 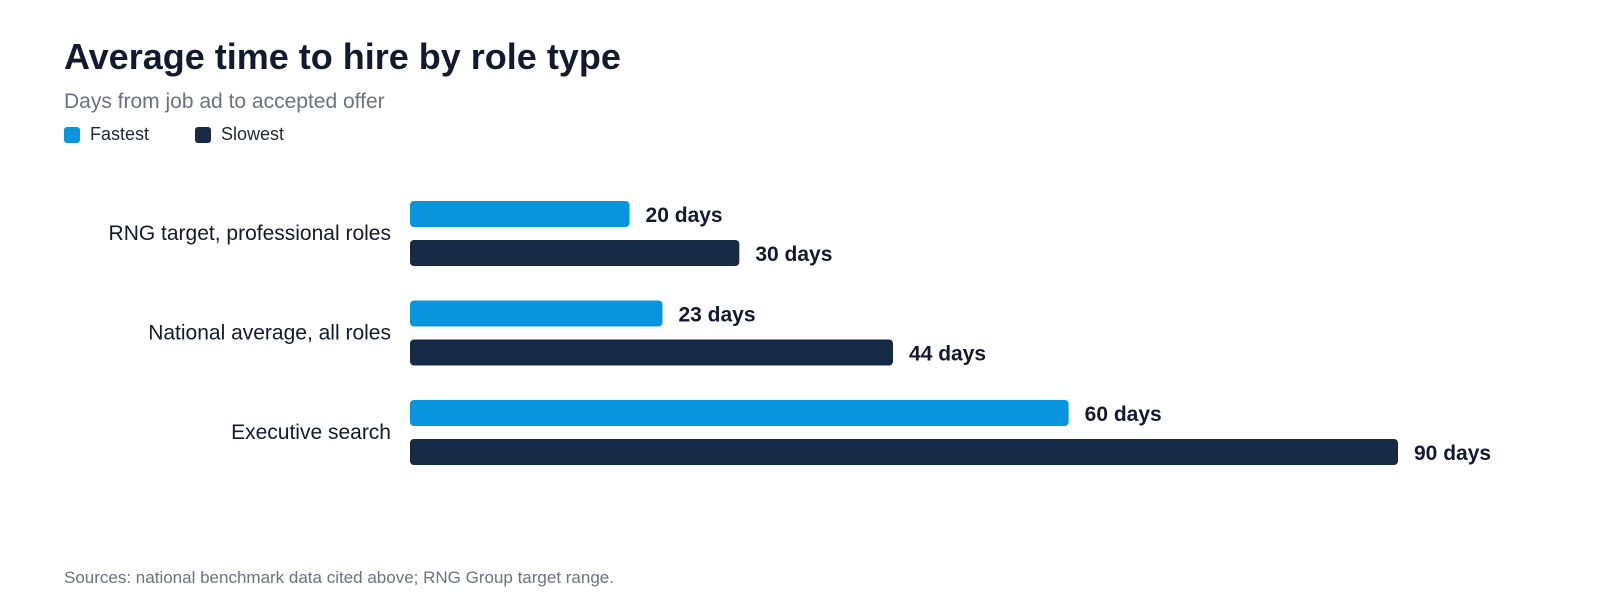 What do you see at coordinates (269, 333) in the screenshot?
I see `category-label: National average, all roles` at bounding box center [269, 333].